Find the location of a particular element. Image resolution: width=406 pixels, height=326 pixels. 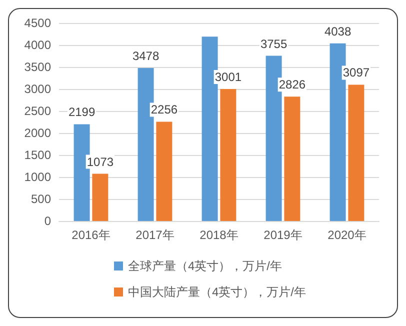

y-tick-label: 1500 is located at coordinates (38, 155).